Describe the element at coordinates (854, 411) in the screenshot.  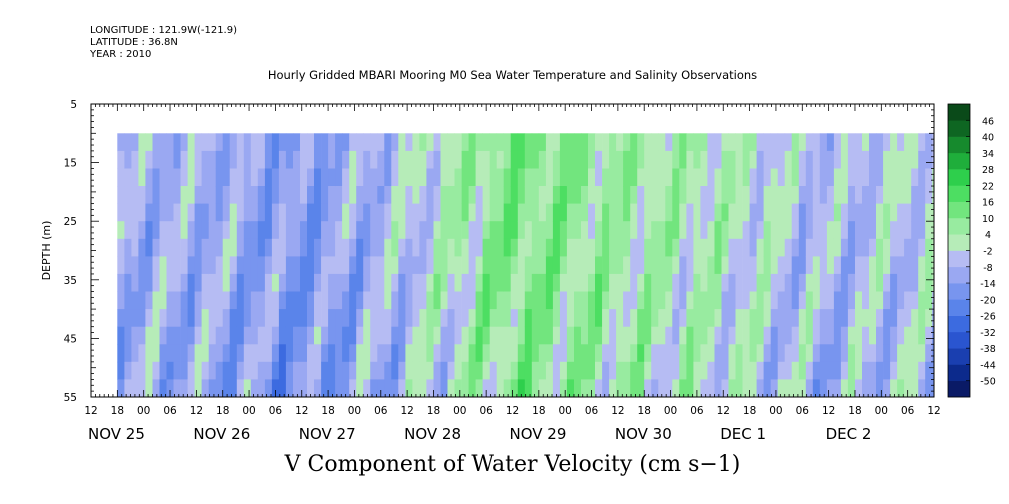
I see `x-tick-label: 18` at that location.